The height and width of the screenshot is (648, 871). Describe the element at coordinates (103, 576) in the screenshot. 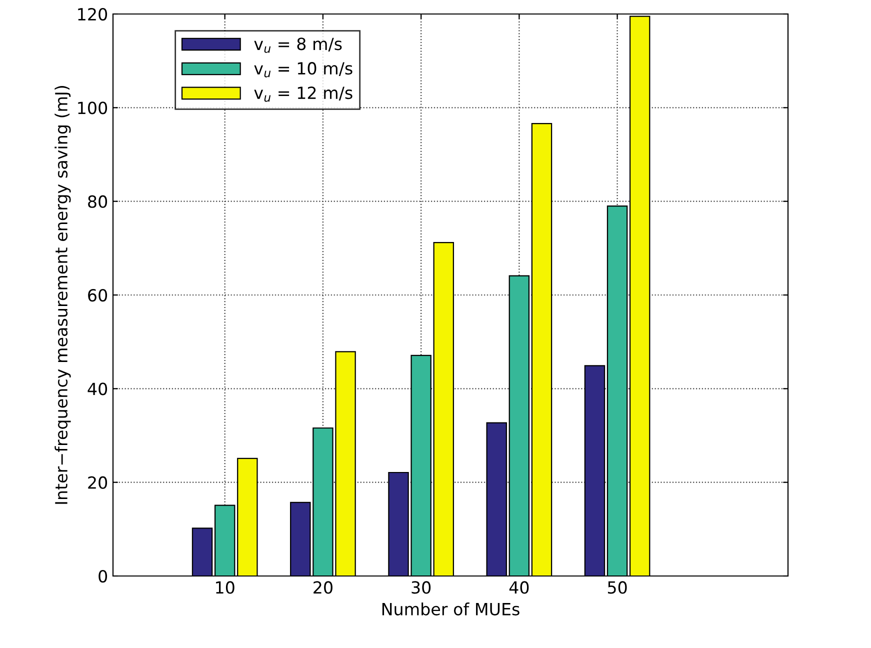

I see `y-tick-label: 0` at that location.